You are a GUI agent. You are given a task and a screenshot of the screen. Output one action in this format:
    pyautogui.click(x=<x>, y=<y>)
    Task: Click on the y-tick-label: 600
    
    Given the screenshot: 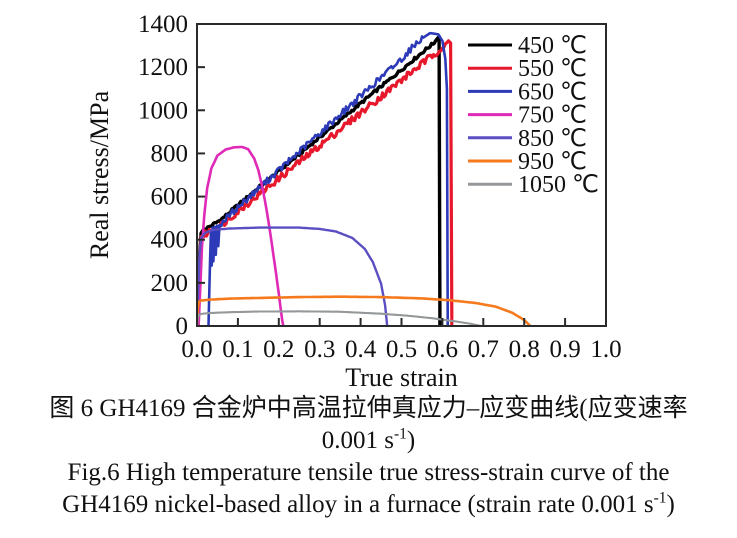 What is the action you would take?
    pyautogui.click(x=170, y=197)
    